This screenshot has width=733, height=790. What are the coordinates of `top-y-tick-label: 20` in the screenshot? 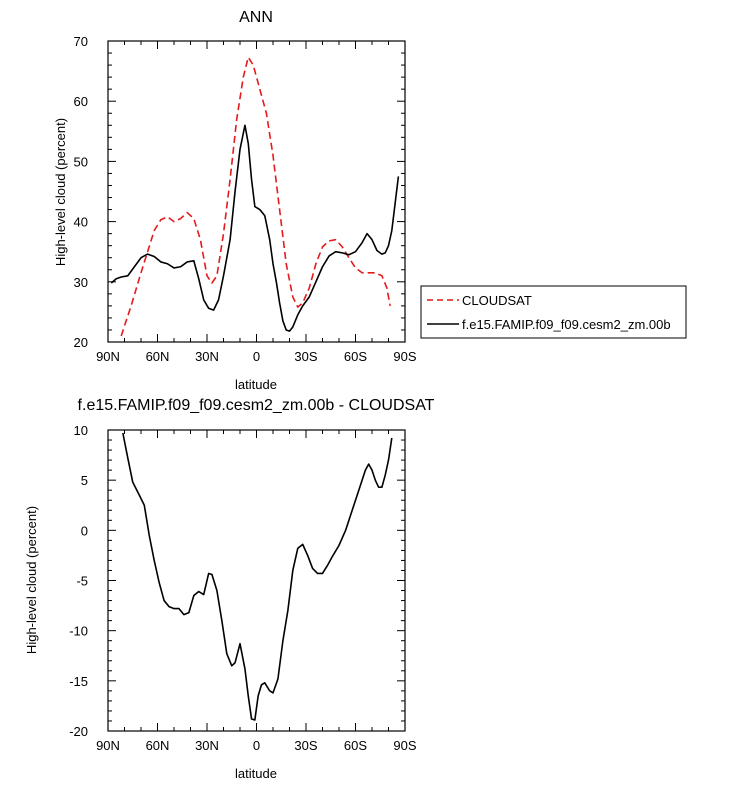 It's located at (81, 342).